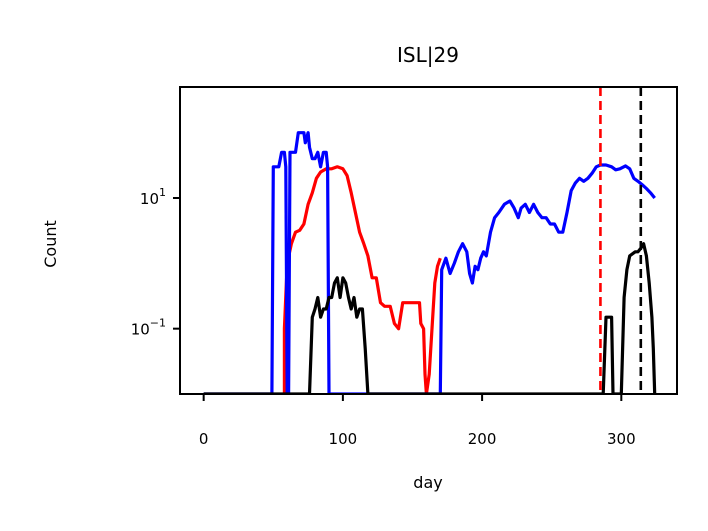  I want to click on x-axis: 0 100 200 300, so click(417, 421).